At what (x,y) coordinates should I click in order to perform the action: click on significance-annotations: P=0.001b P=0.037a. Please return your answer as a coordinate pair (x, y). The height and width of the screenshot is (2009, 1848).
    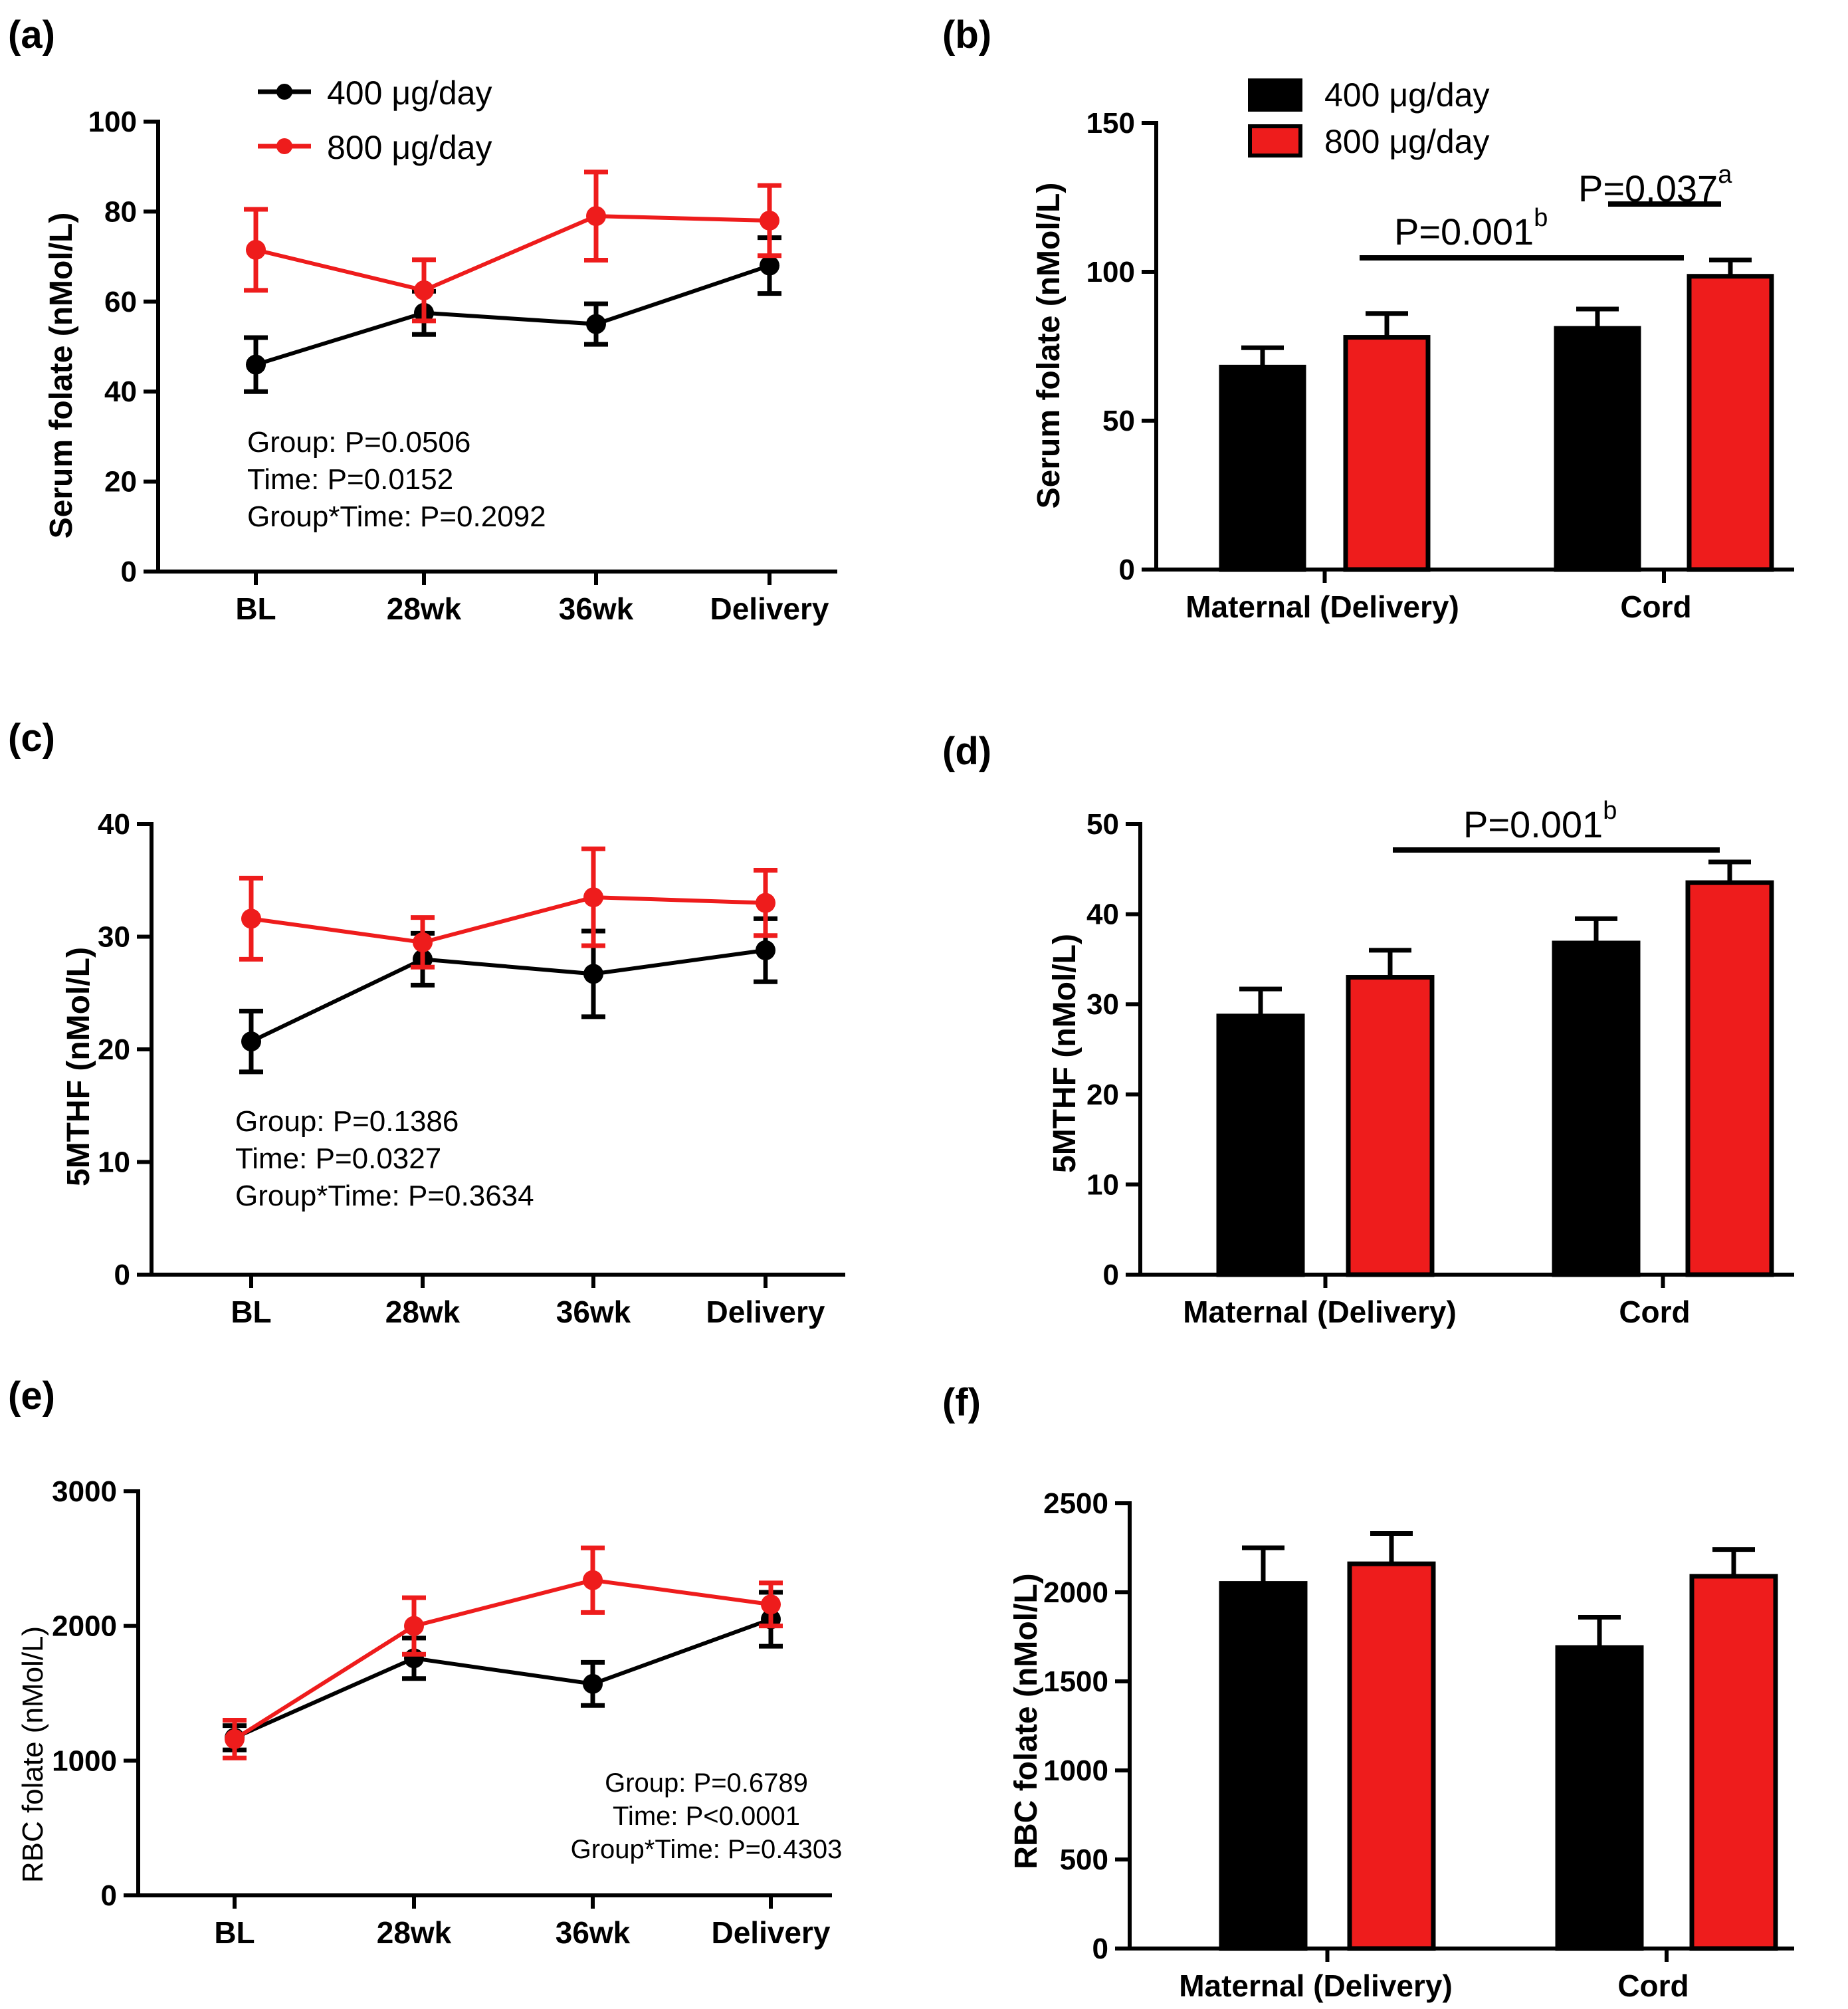
    Looking at the image, I should click on (1546, 211).